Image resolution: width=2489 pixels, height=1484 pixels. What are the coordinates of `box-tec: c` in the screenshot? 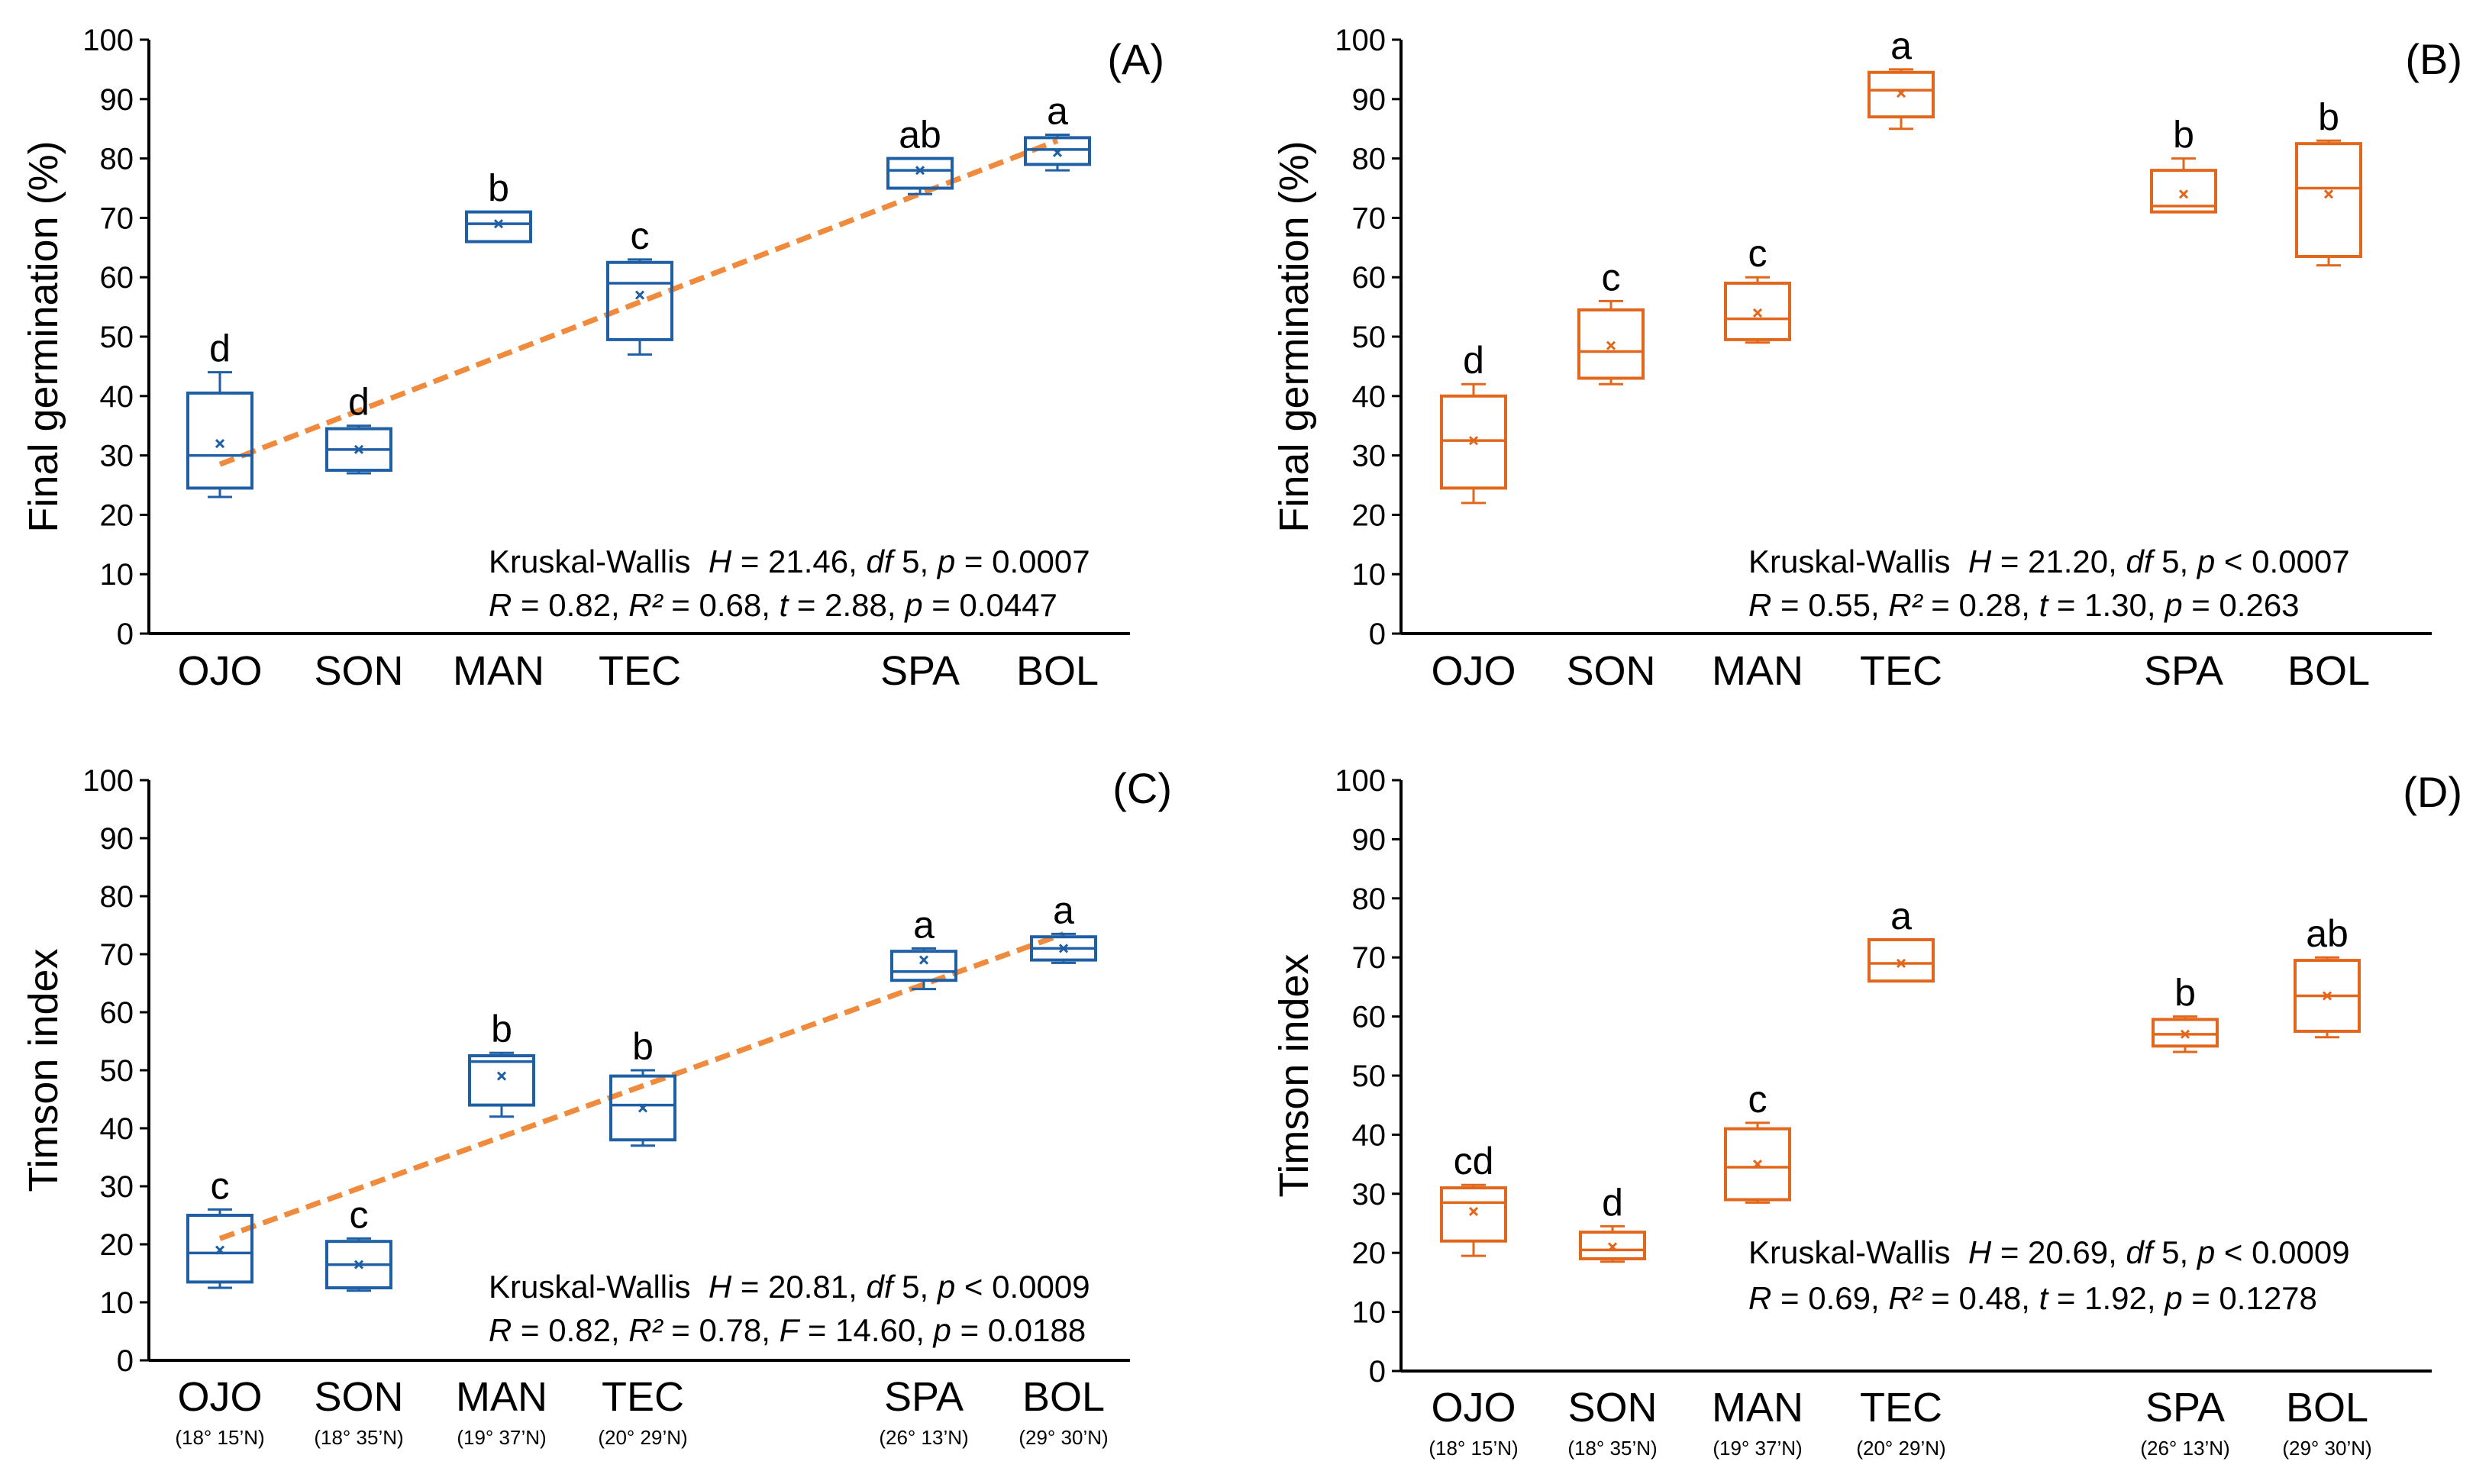 It's located at (639, 285).